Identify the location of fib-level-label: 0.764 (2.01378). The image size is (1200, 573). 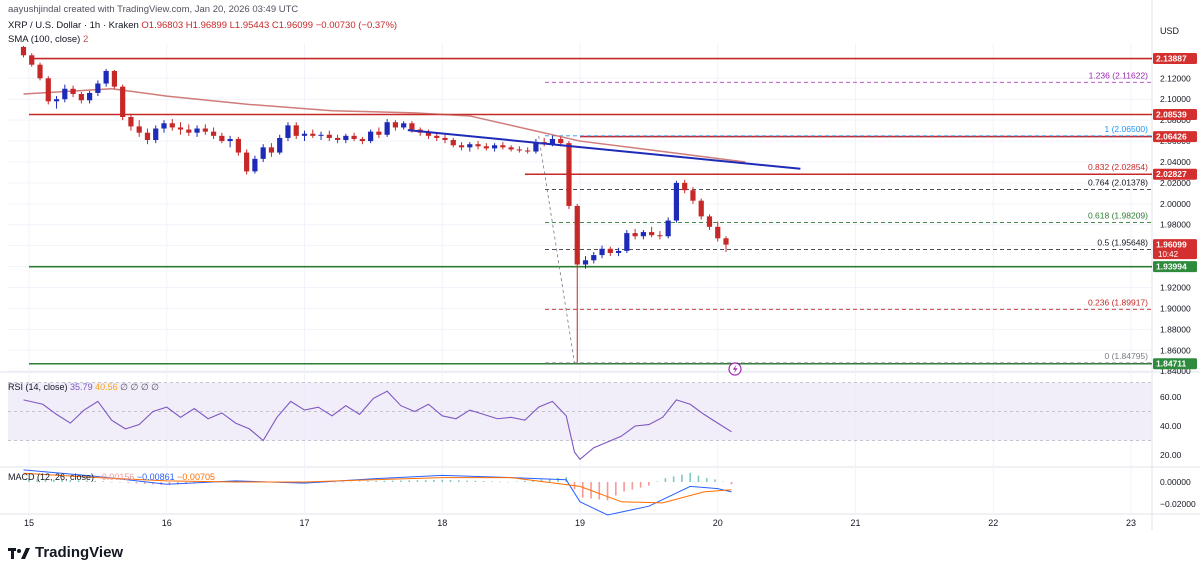
(1118, 182).